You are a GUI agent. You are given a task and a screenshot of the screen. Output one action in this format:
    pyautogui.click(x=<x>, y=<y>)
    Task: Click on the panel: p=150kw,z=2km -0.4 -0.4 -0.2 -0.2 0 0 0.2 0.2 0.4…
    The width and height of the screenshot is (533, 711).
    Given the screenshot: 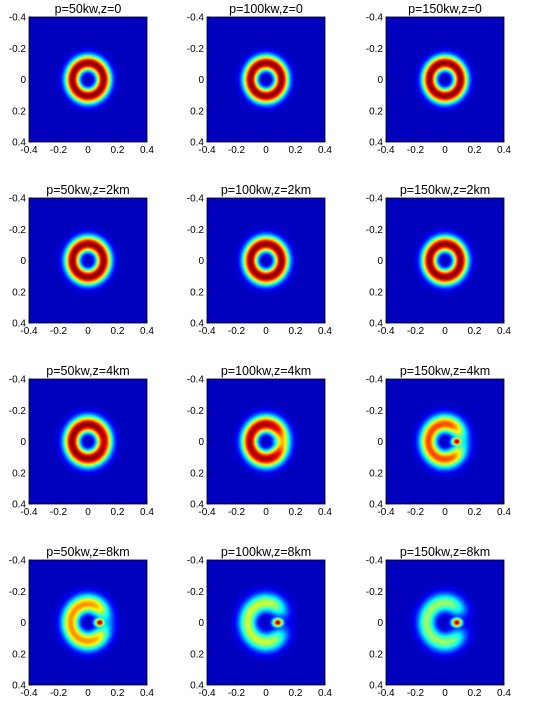 What is the action you would take?
    pyautogui.click(x=439, y=260)
    